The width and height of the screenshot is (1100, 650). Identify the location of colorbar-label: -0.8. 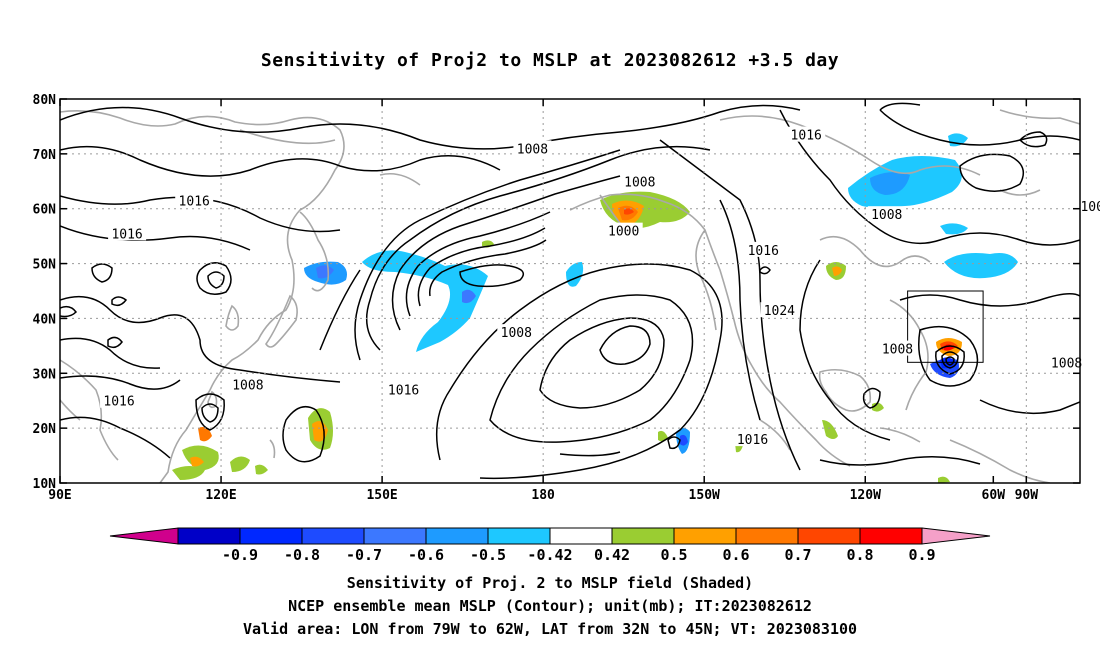
(302, 555).